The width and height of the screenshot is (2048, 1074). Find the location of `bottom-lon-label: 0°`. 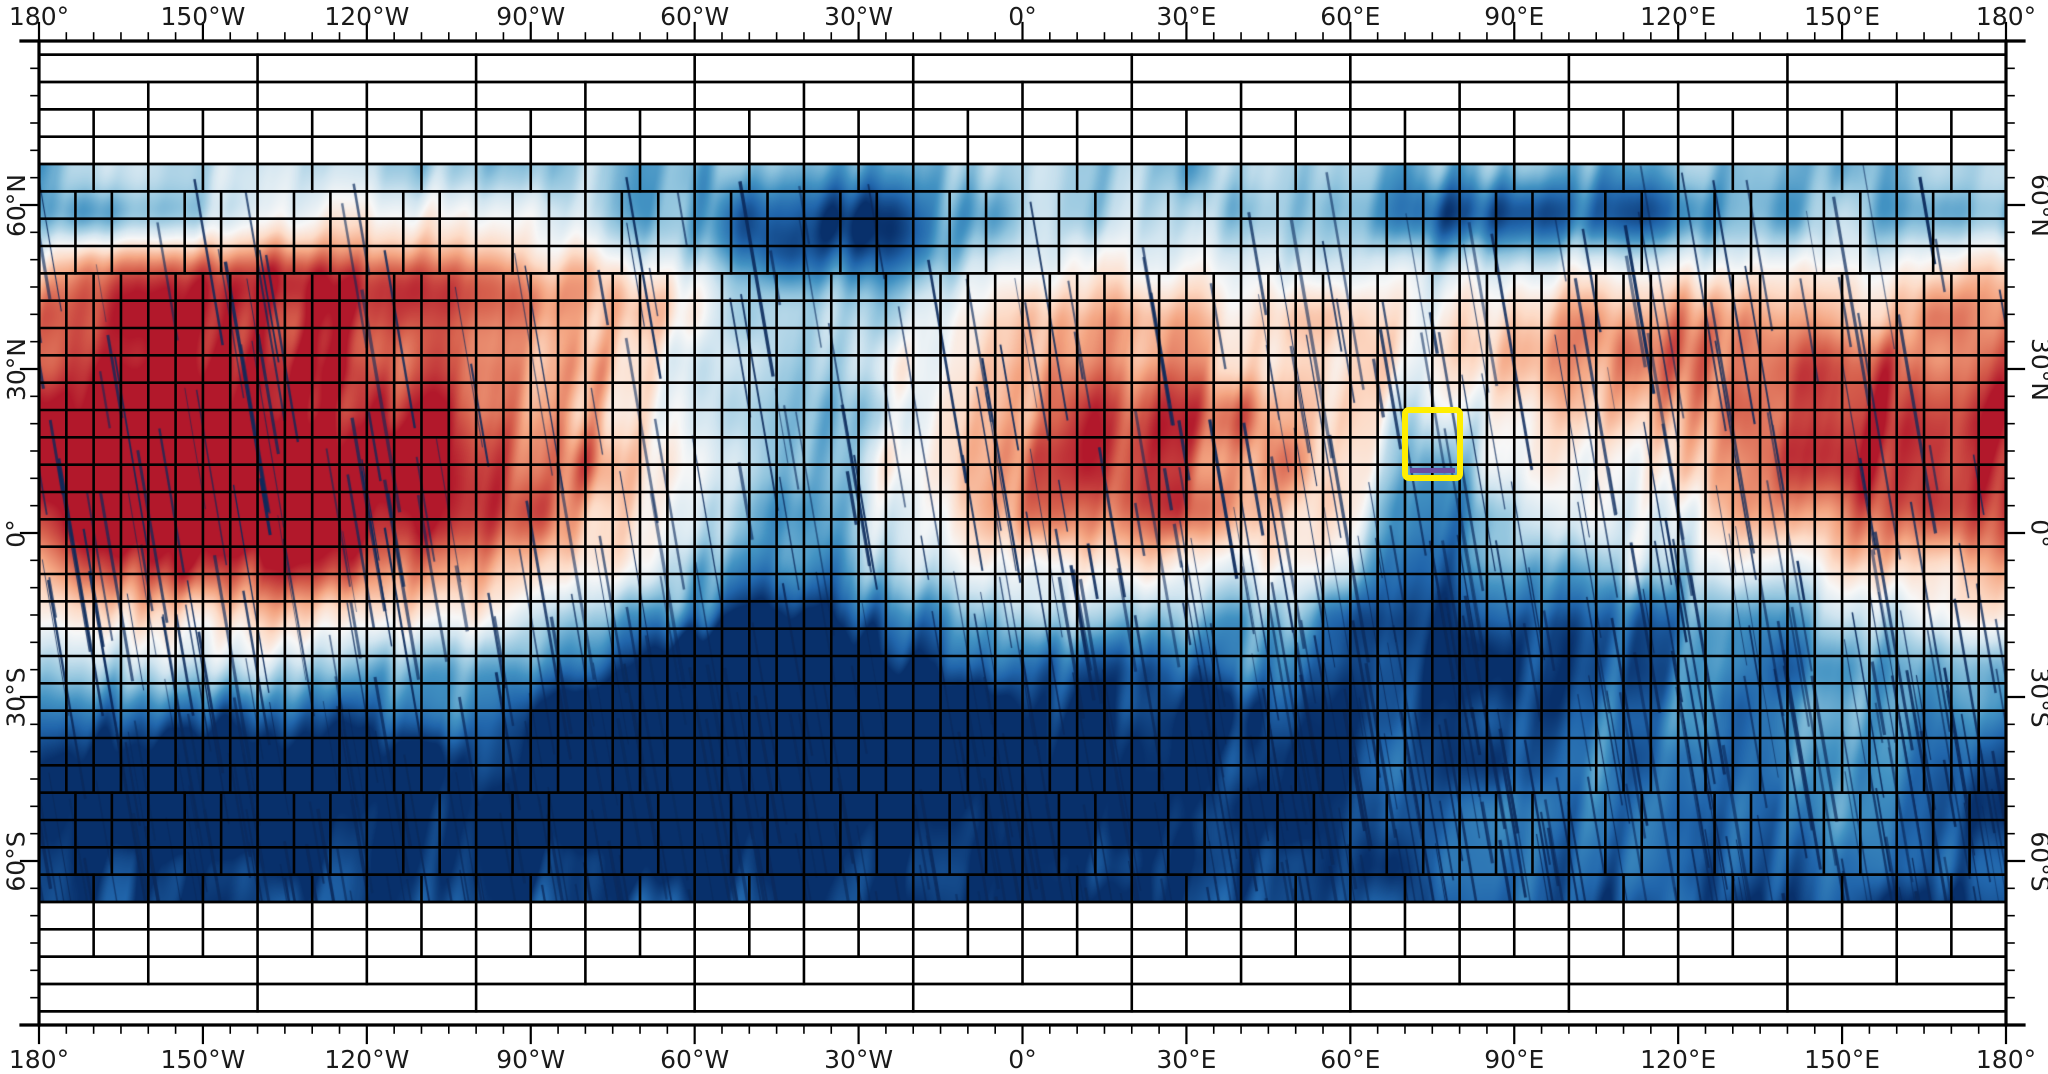

bottom-lon-label: 0° is located at coordinates (1022, 1059).